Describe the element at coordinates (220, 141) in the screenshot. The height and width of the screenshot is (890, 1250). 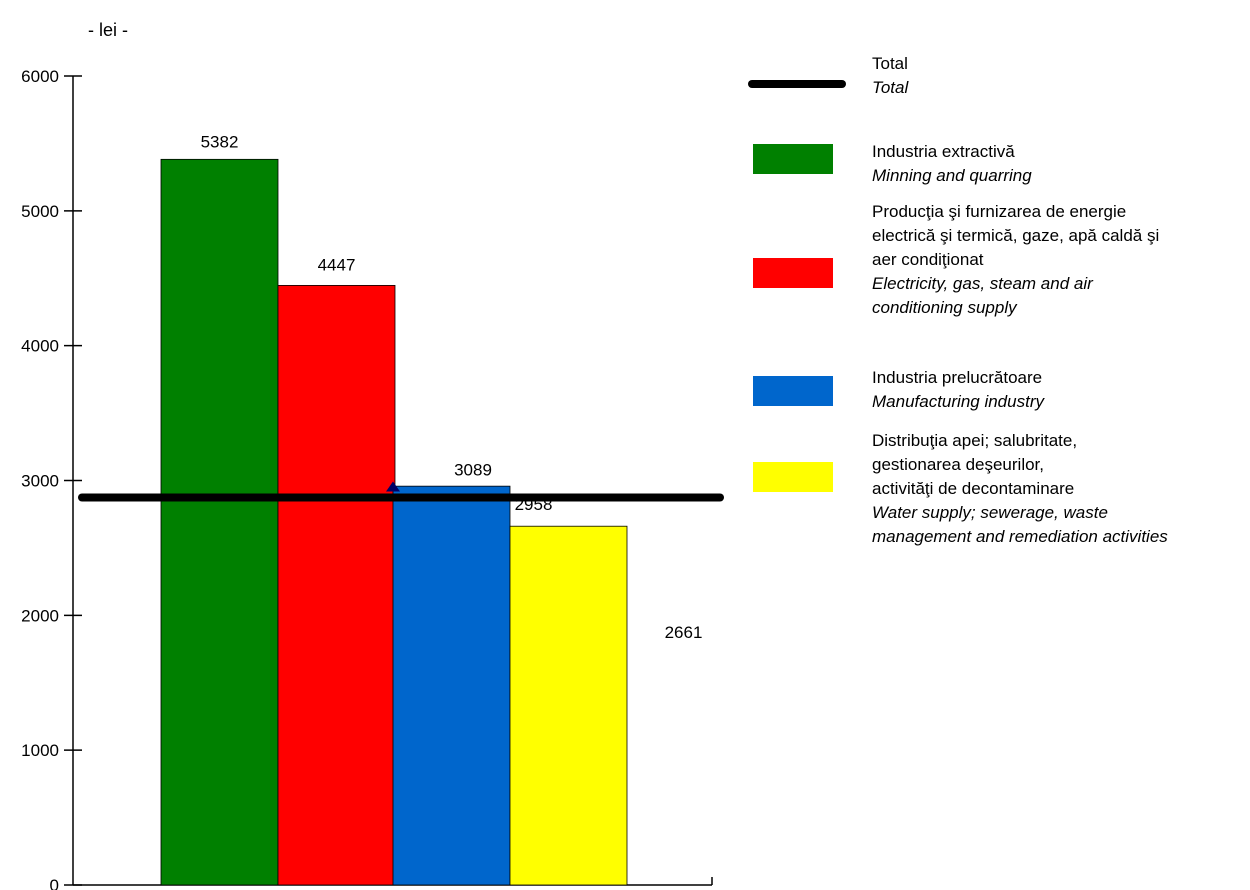
I see `bar-value-label: 5382` at that location.